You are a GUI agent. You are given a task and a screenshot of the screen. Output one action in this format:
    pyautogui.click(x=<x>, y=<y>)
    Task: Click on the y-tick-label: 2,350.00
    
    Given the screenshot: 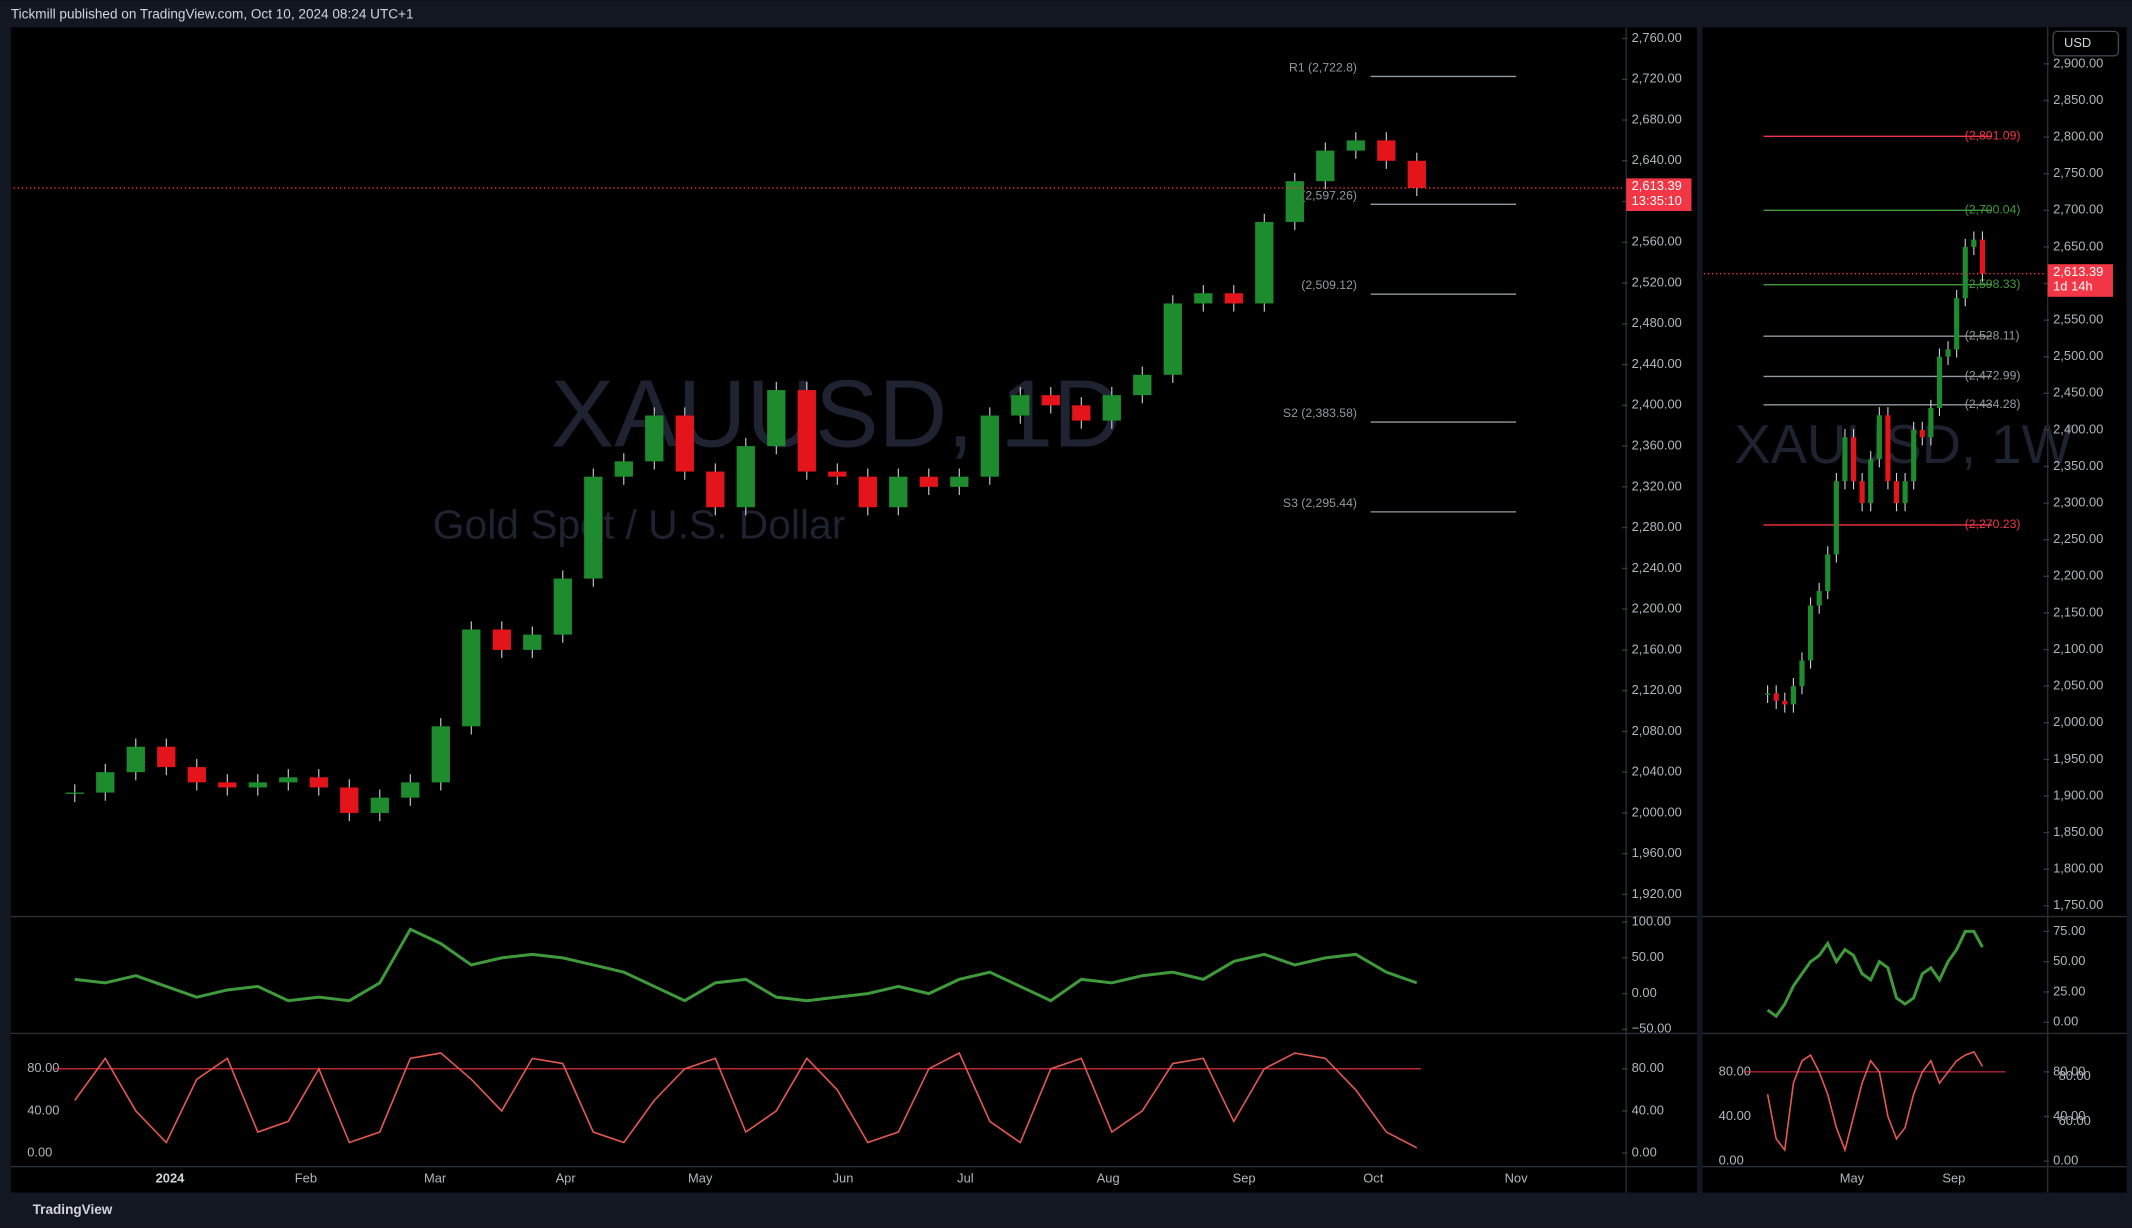 What is the action you would take?
    pyautogui.click(x=2078, y=465)
    